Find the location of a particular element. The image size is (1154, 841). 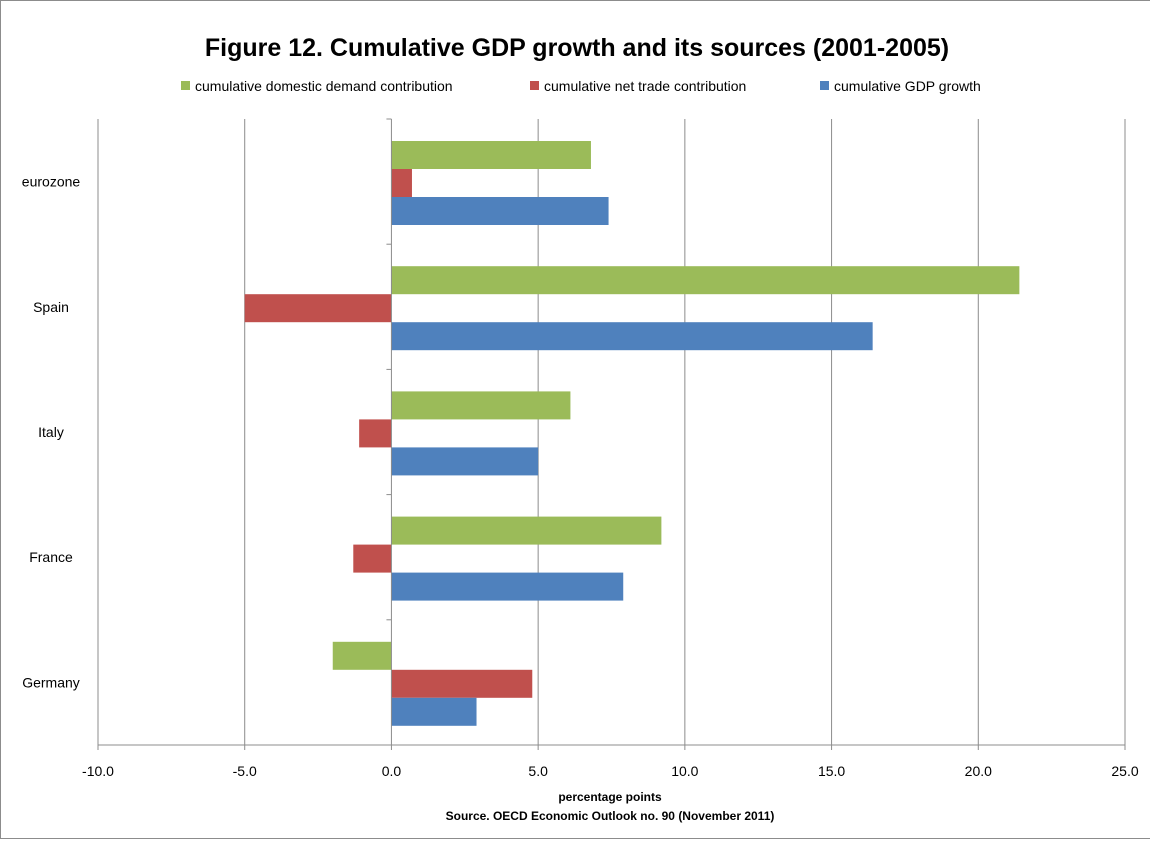

category-label-eurozone: eurozone is located at coordinates (51, 182).